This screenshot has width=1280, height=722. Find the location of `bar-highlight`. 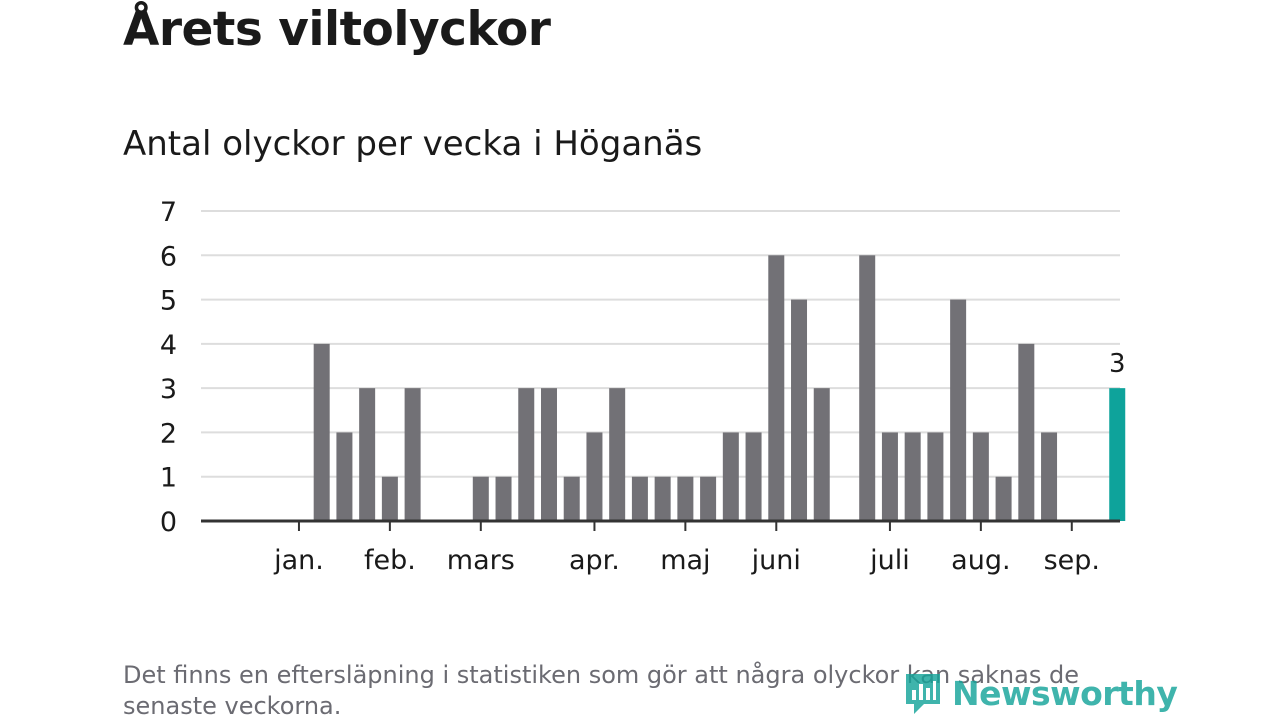

bar-highlight is located at coordinates (1117, 454).